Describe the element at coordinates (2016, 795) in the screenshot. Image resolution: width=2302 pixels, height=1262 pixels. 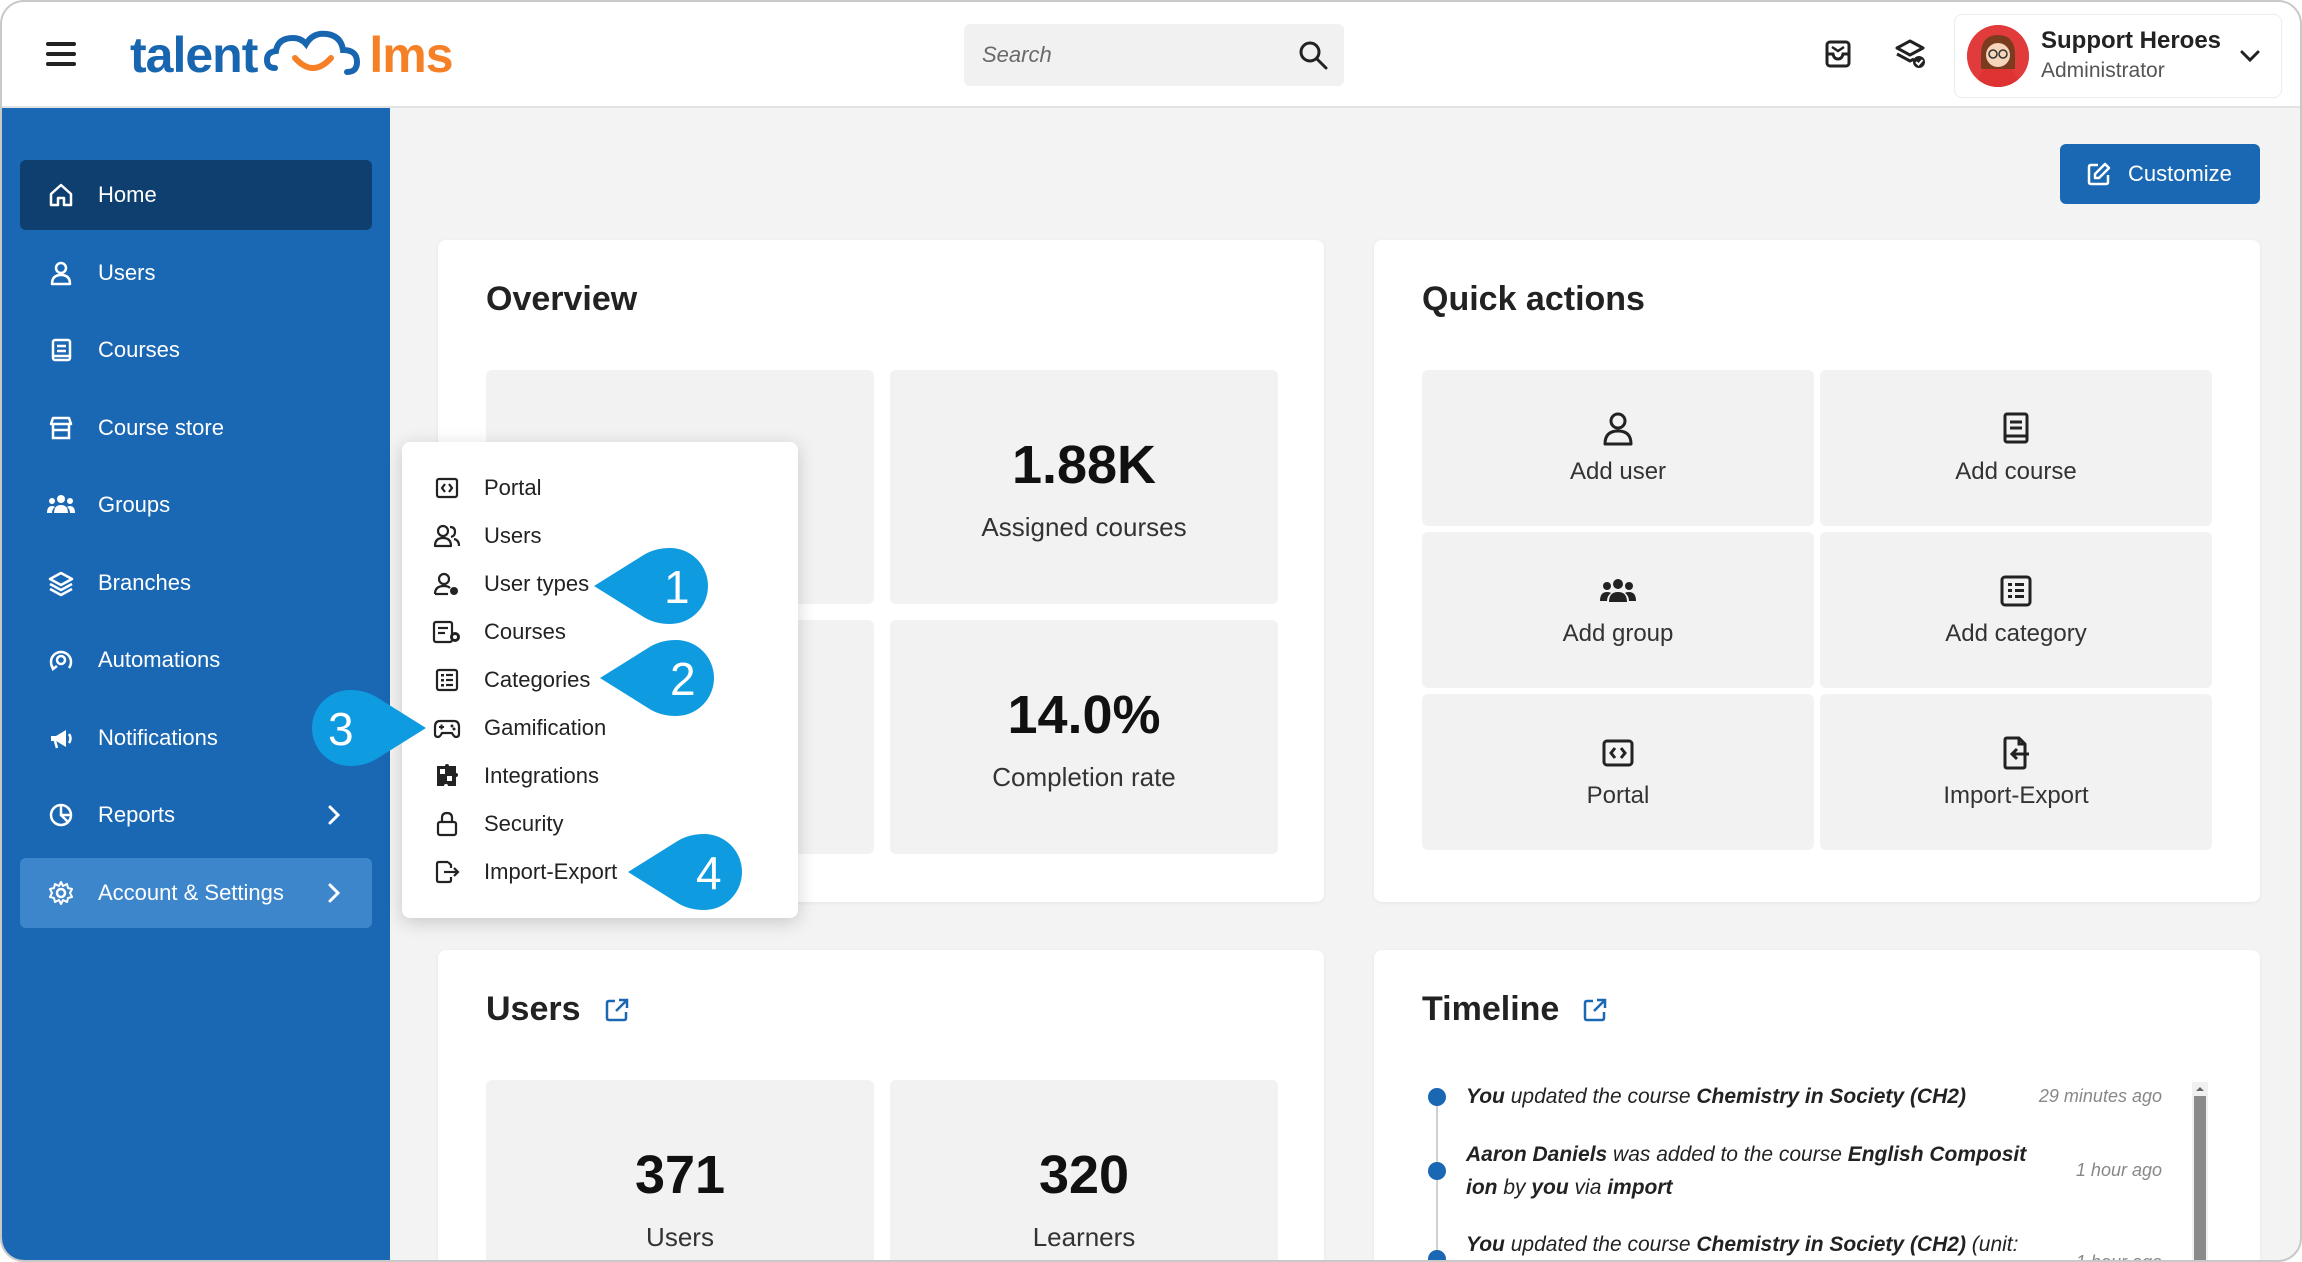
I see `import-export-label: Import-Export` at that location.